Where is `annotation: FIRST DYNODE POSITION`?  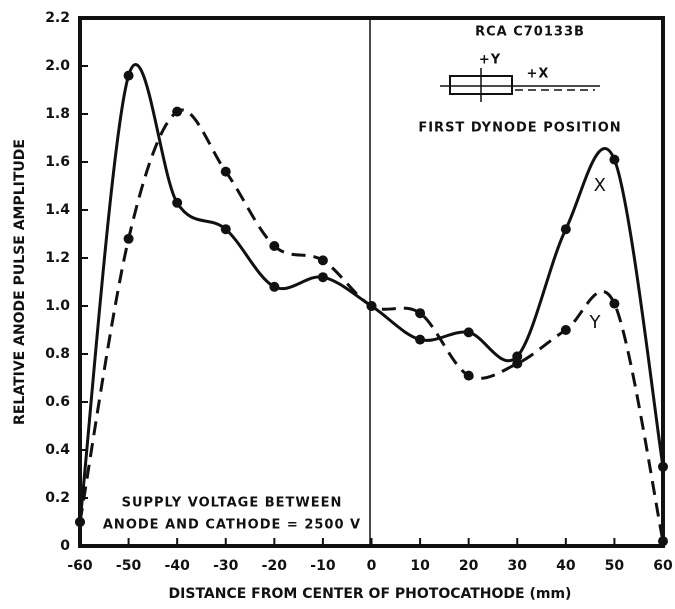 annotation: FIRST DYNODE POSITION is located at coordinates (519, 128).